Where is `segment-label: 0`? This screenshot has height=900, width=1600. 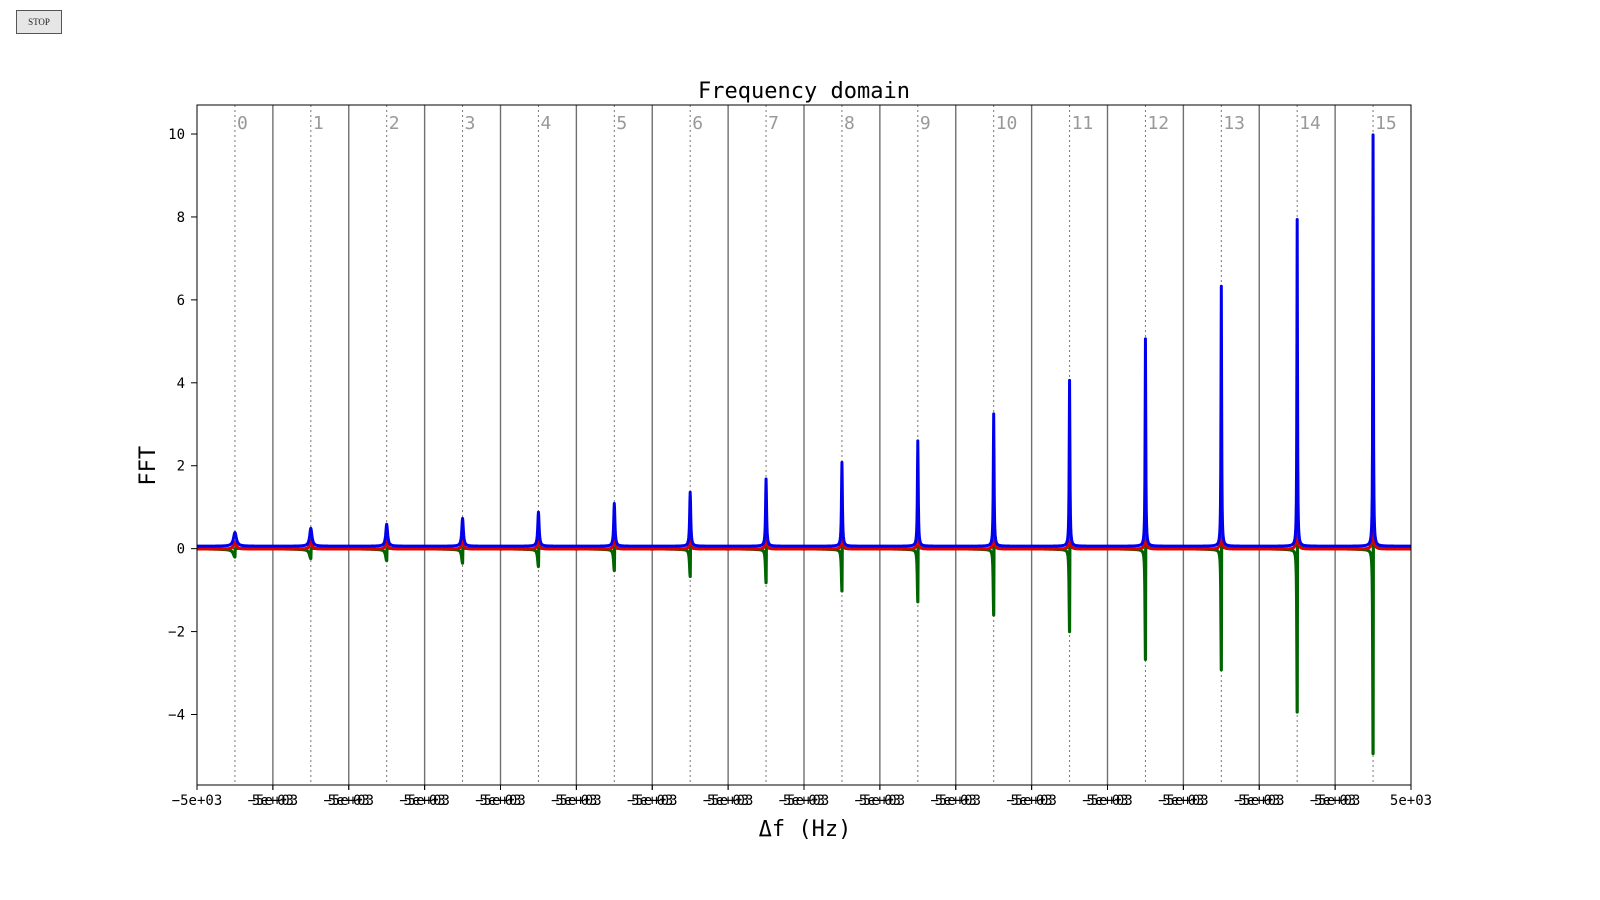 segment-label: 0 is located at coordinates (242, 123).